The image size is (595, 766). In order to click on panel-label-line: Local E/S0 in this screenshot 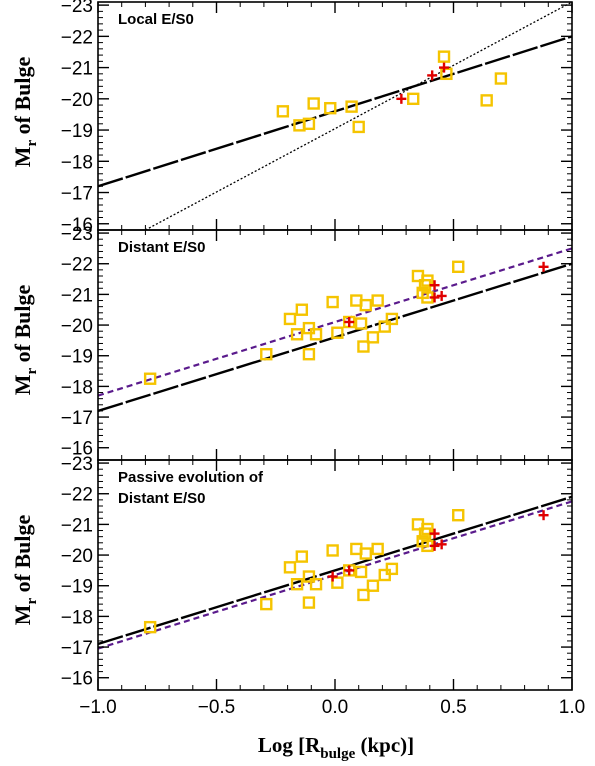, I will do `click(156, 19)`.